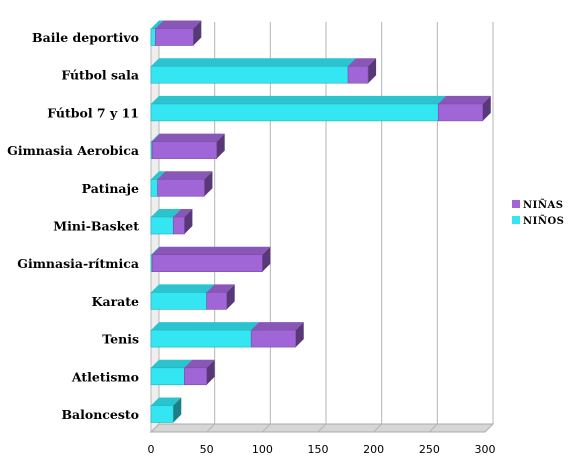 This screenshot has width=577, height=457. Describe the element at coordinates (429, 449) in the screenshot. I see `x-tick-label: 250` at that location.